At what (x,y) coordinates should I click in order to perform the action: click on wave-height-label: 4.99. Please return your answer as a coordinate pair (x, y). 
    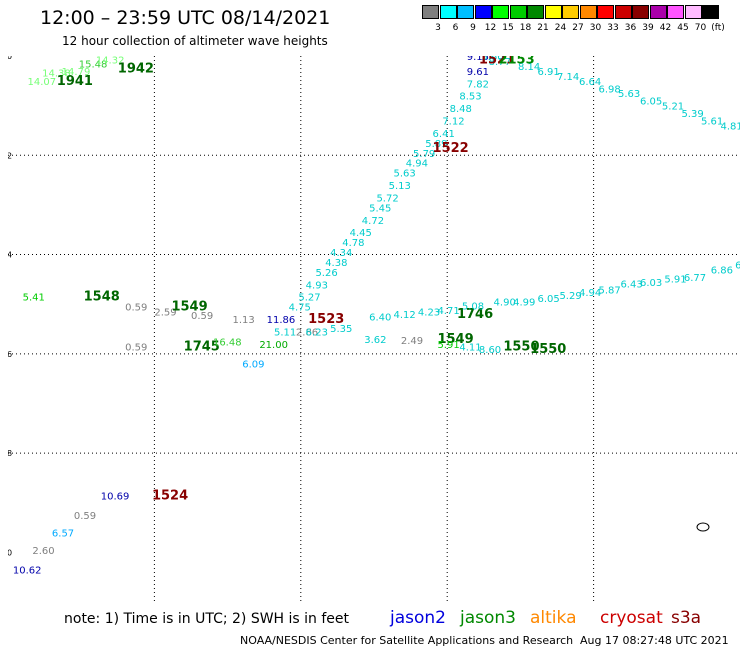
    Looking at the image, I should click on (524, 303).